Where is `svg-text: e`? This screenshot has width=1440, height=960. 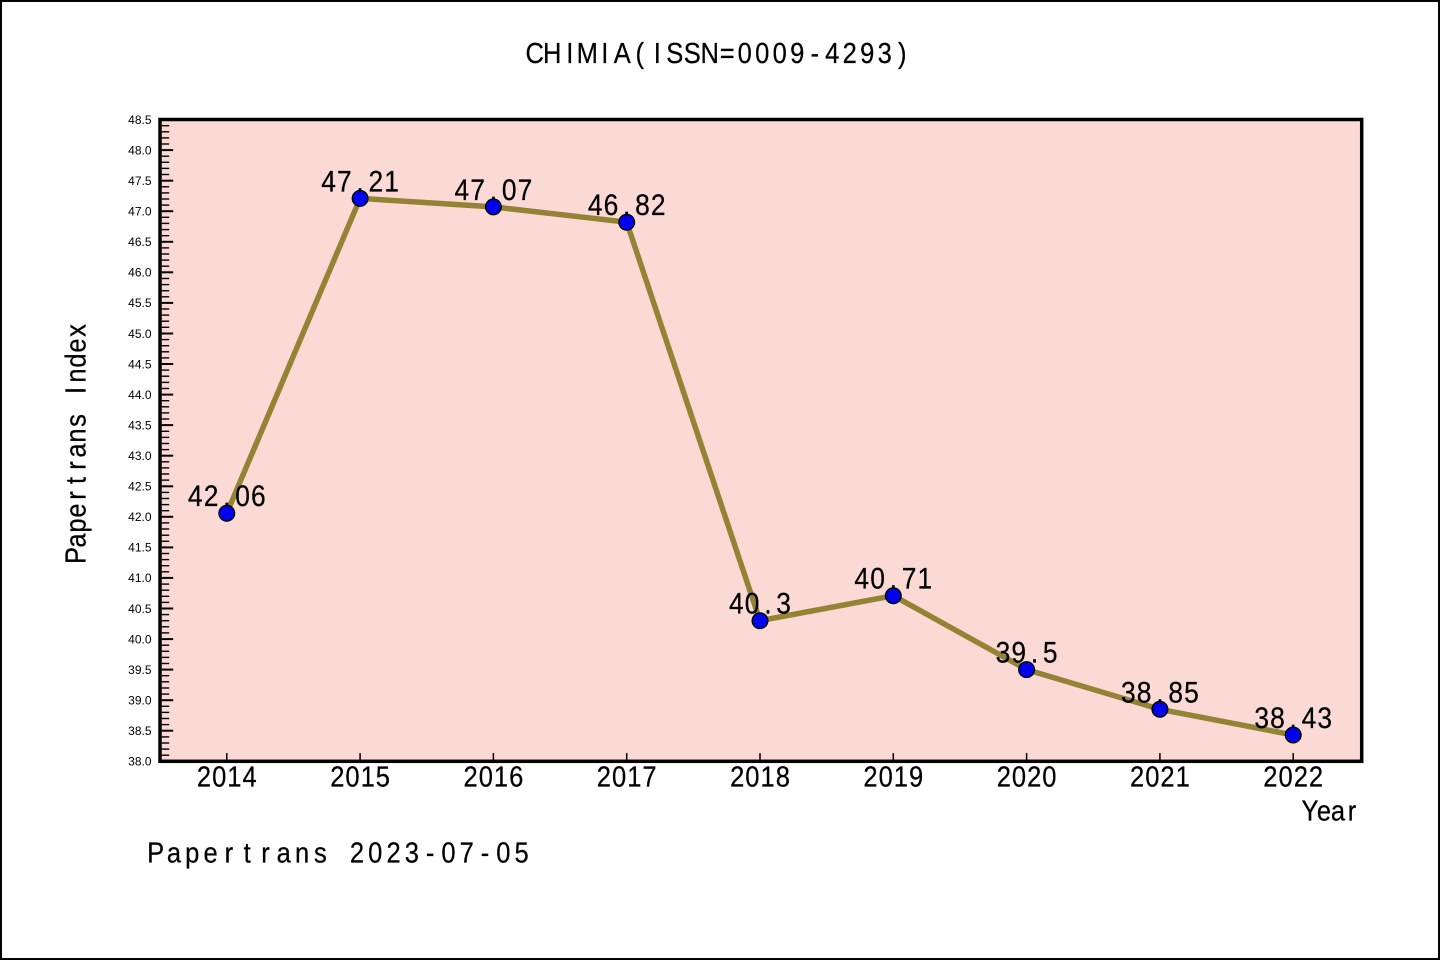
svg-text: e is located at coordinates (210, 852).